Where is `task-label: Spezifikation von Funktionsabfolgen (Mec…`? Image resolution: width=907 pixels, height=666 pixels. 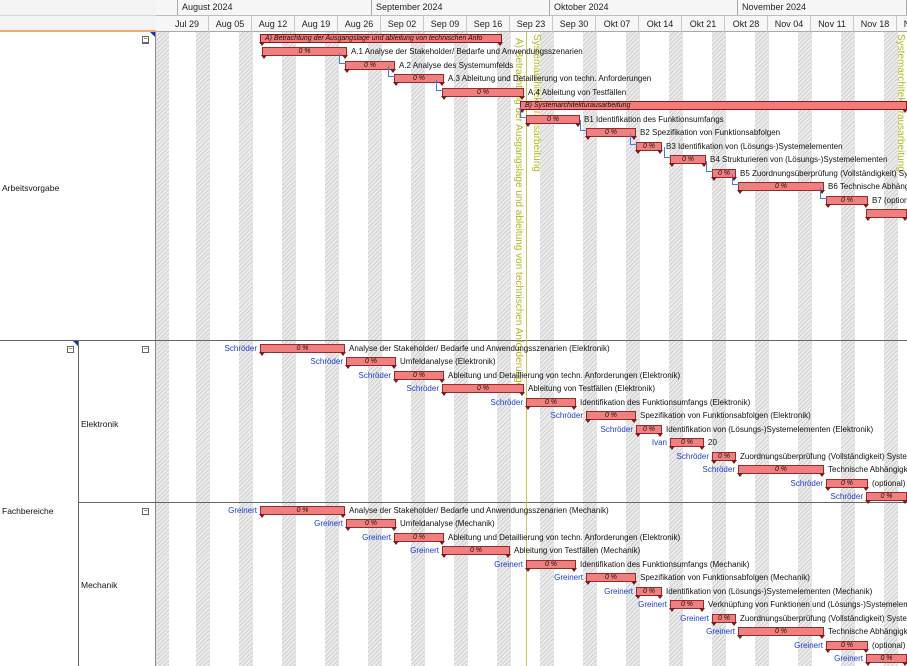 task-label: Spezifikation von Funktionsabfolgen (Mec… is located at coordinates (725, 577).